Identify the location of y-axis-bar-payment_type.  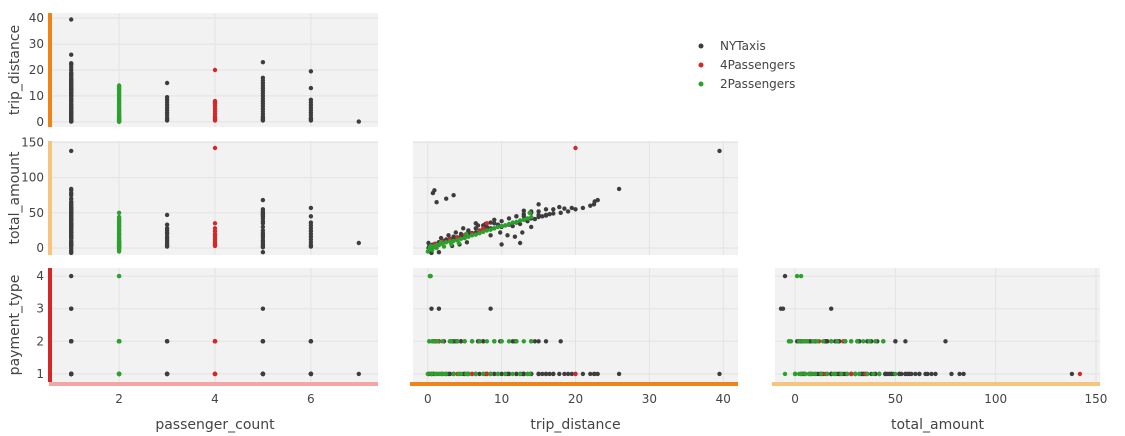
(50, 325).